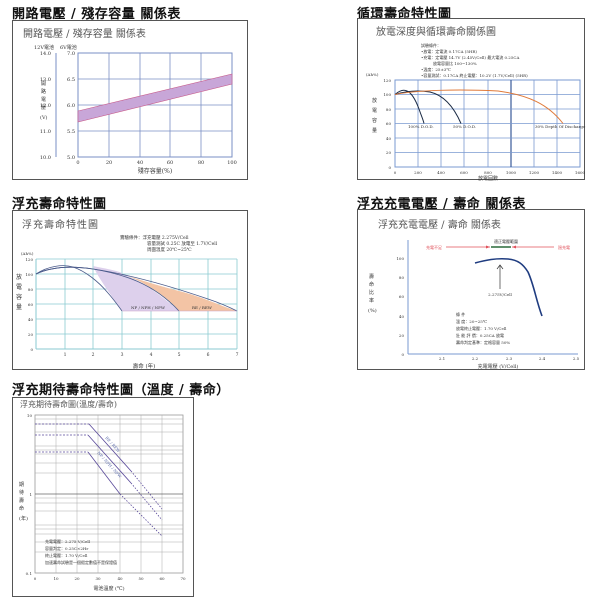  Describe the element at coordinates (436, 32) in the screenshot. I see `cycle-panel-title: 放電深度與循環壽命關係圖` at that location.